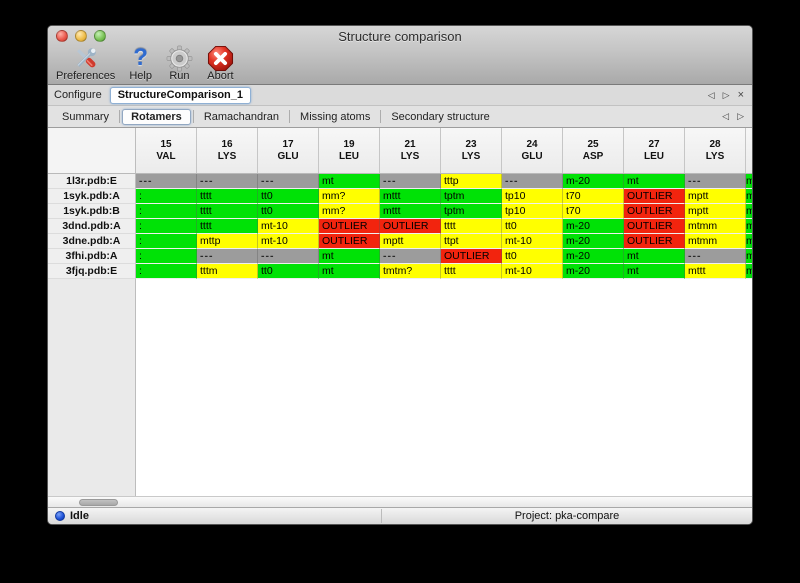  I want to click on tab-summary: Summary, so click(86, 116).